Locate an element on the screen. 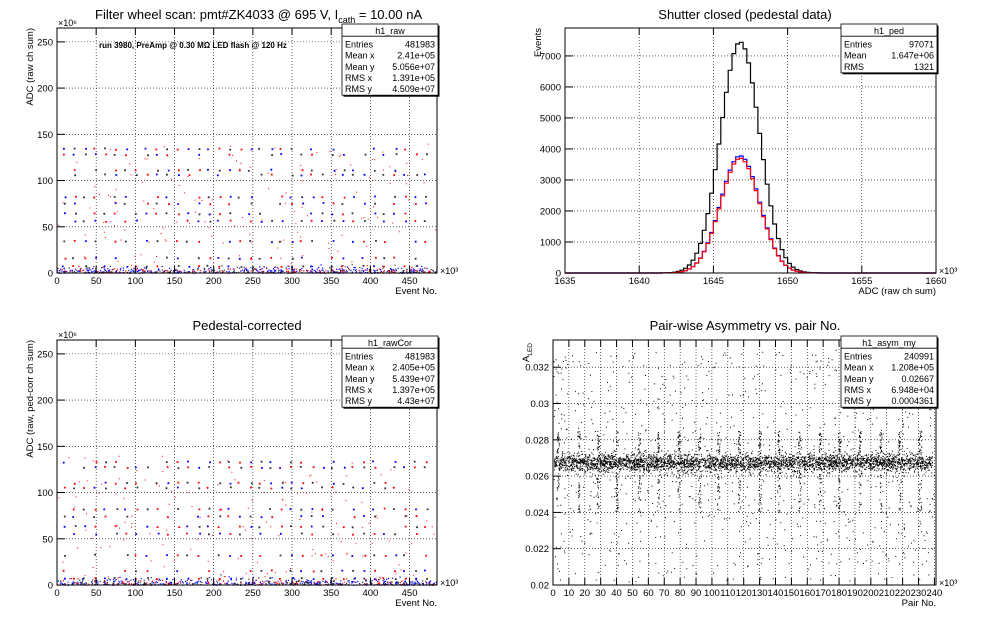 This screenshot has width=996, height=622. y-tick-label: 3000 is located at coordinates (550, 180).